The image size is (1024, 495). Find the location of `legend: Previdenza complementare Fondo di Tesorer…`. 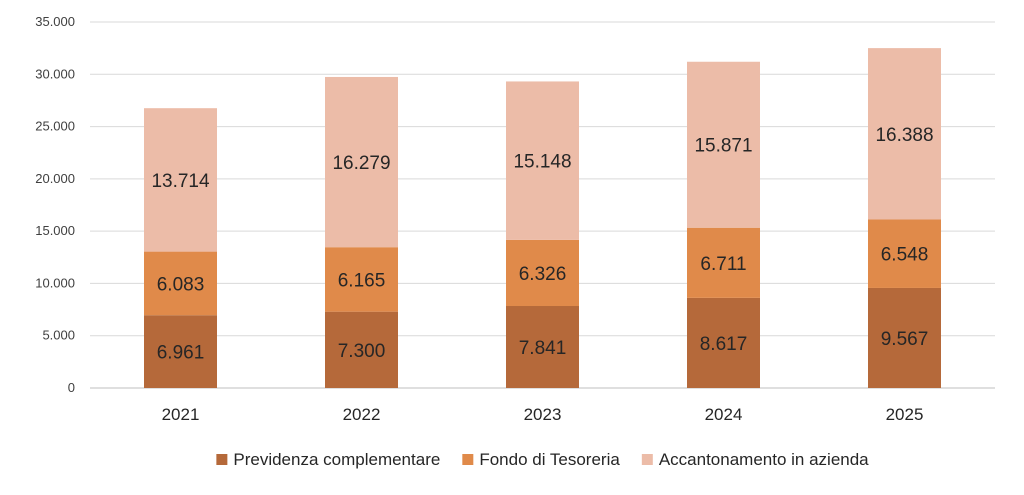

legend: Previdenza complementare Fondo di Tesorer… is located at coordinates (542, 459).